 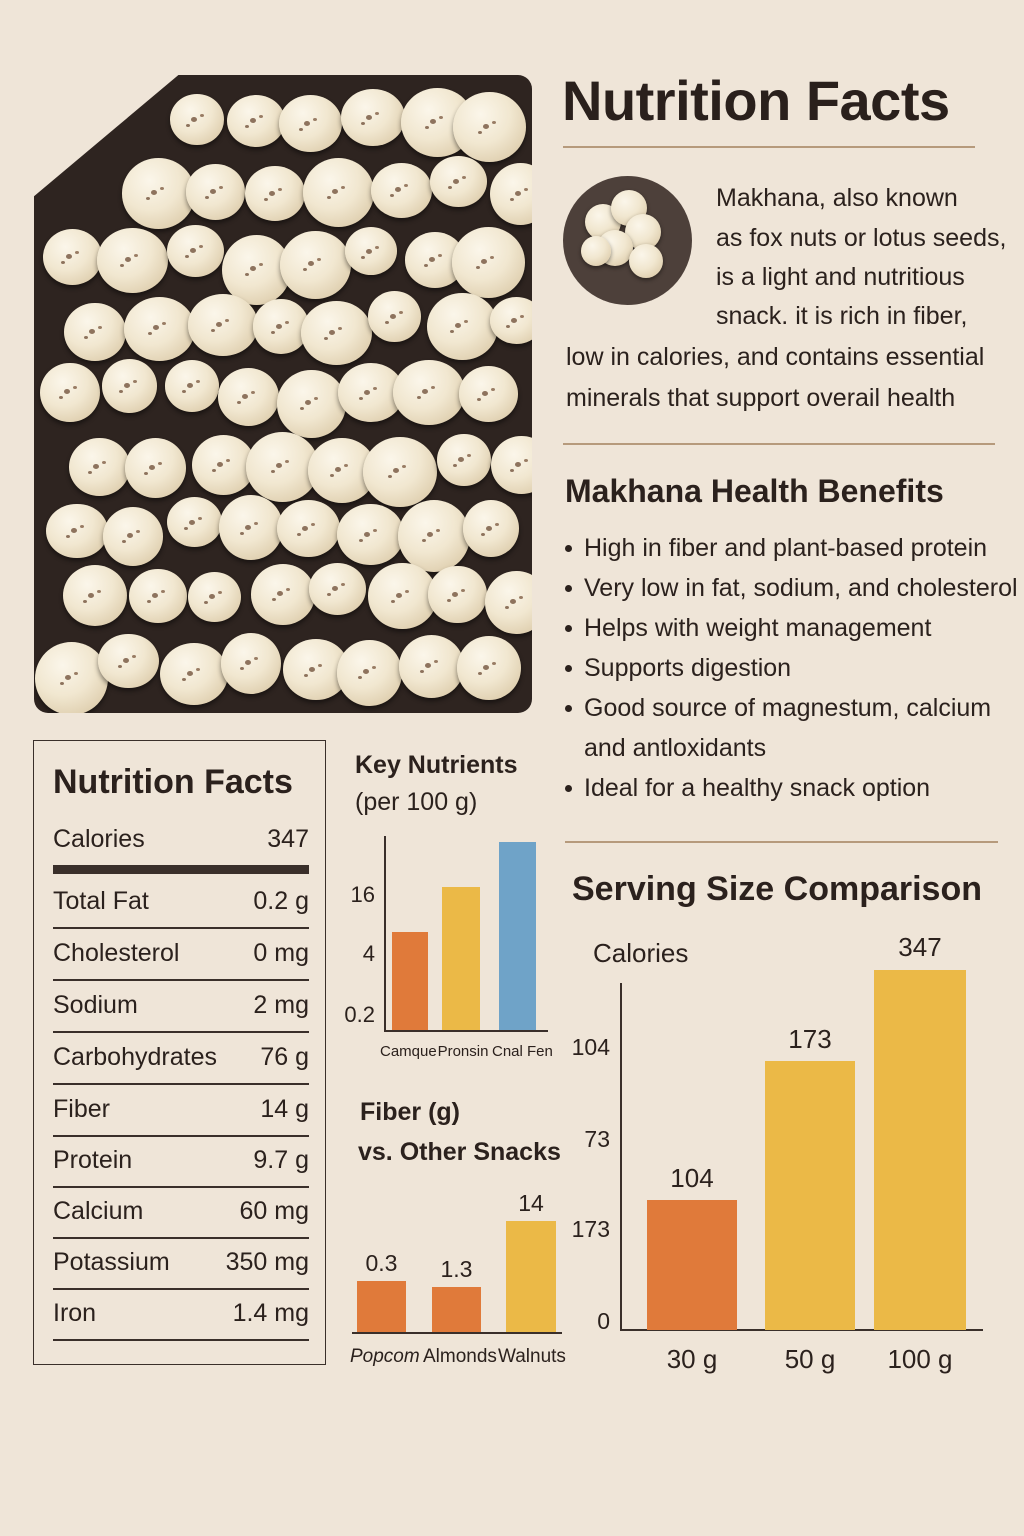 I want to click on x-category: 50 g, so click(x=810, y=1359).